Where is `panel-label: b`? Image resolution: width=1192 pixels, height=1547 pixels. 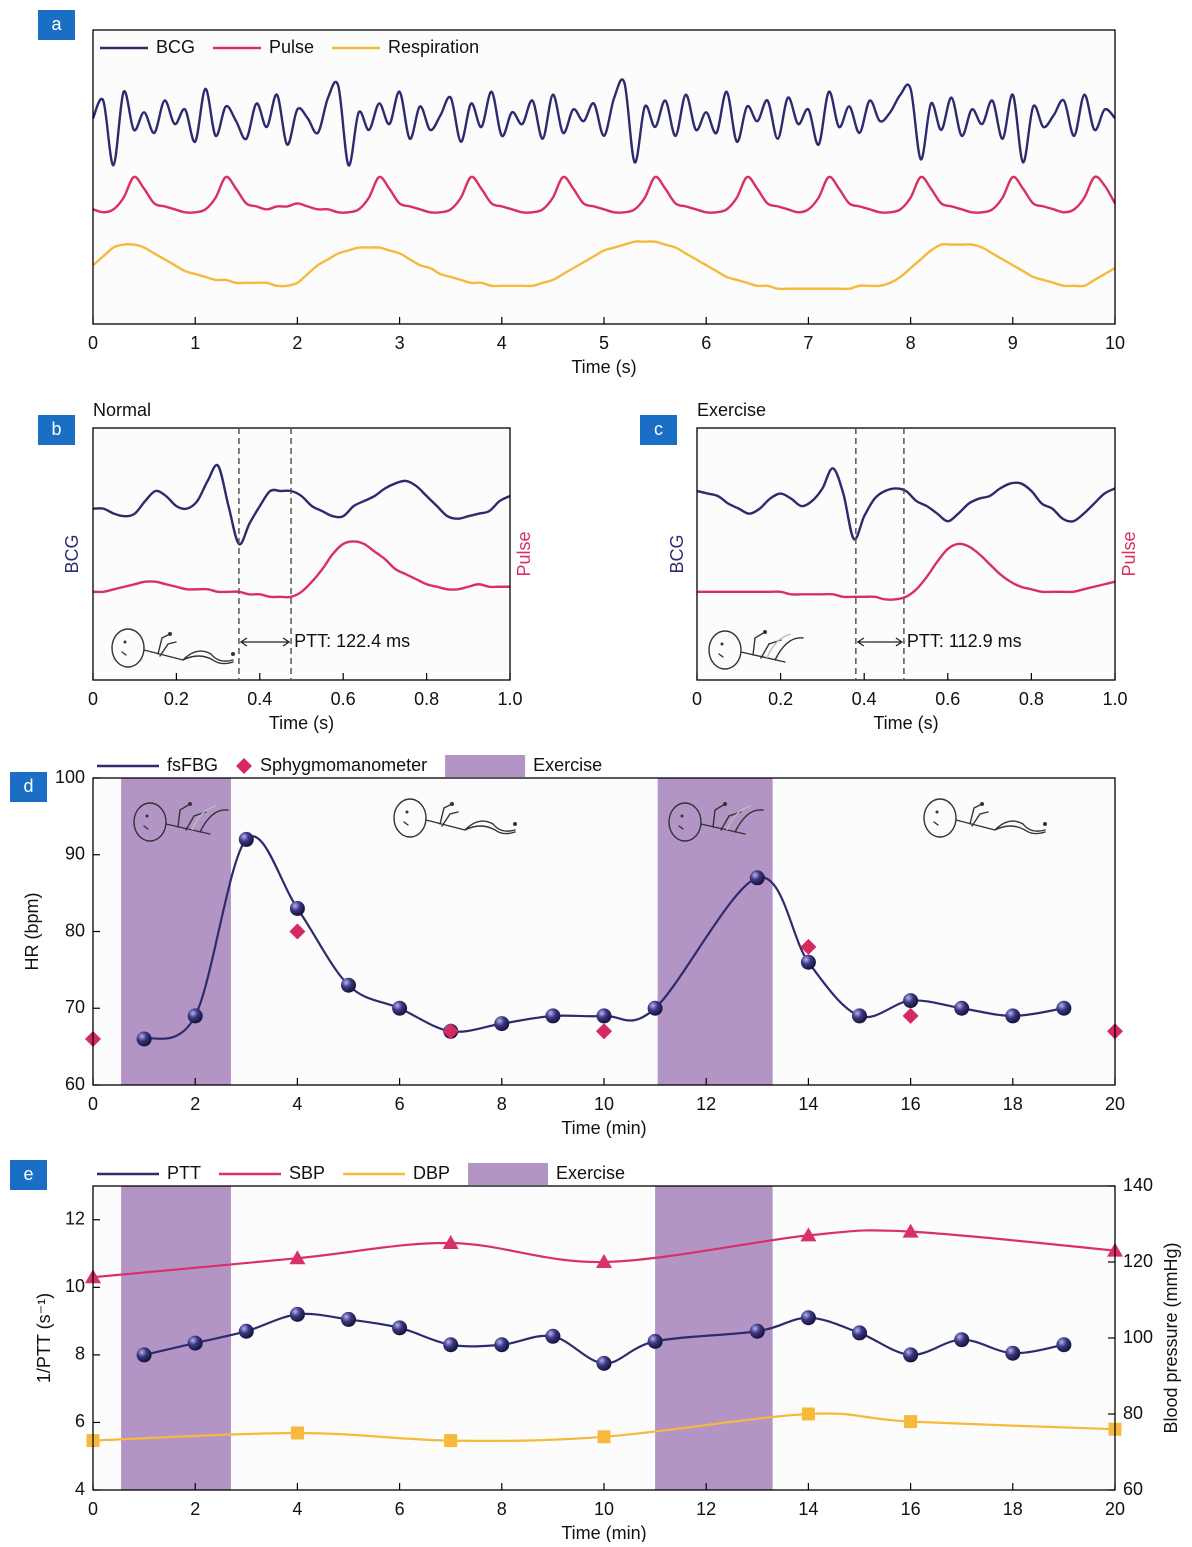 panel-label: b is located at coordinates (56, 429).